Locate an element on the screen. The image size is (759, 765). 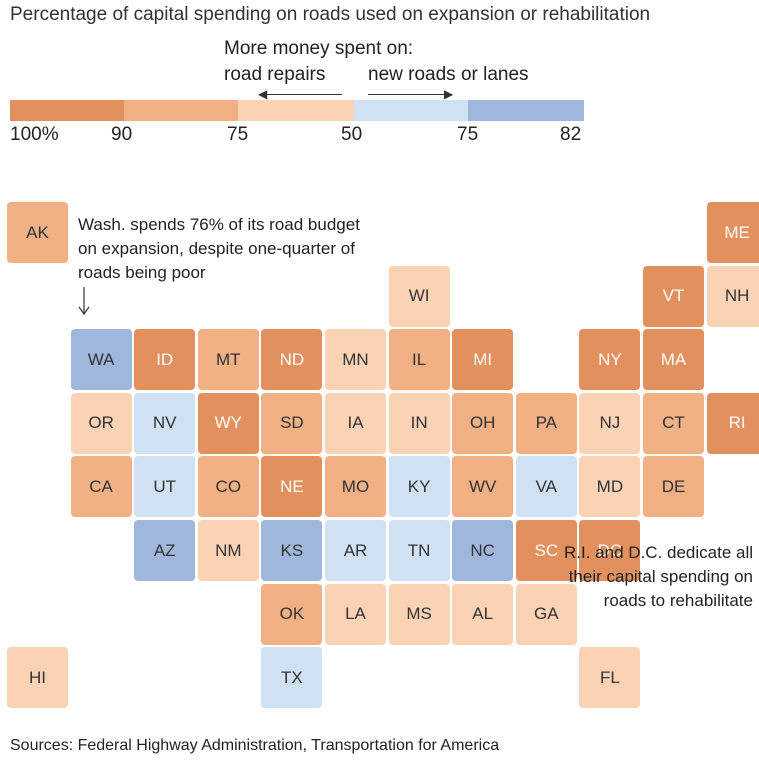
state-tile-de: DE is located at coordinates (673, 487).